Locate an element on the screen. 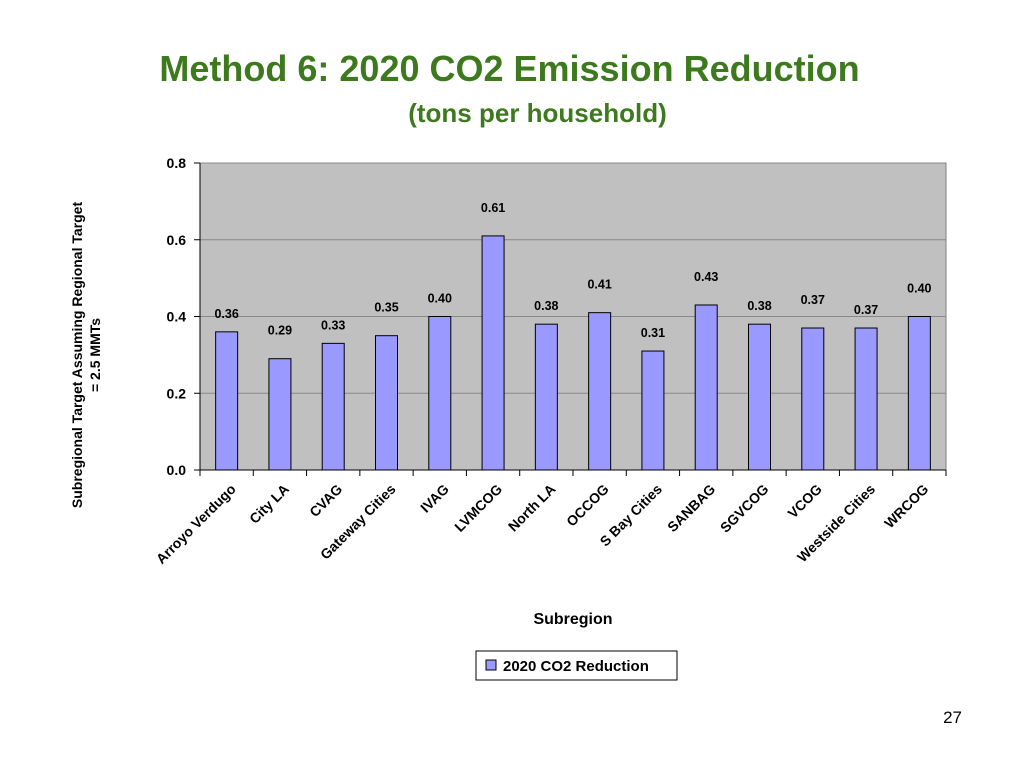 Image resolution: width=1024 pixels, height=768 pixels. x-category-label: IVAG is located at coordinates (434, 498).